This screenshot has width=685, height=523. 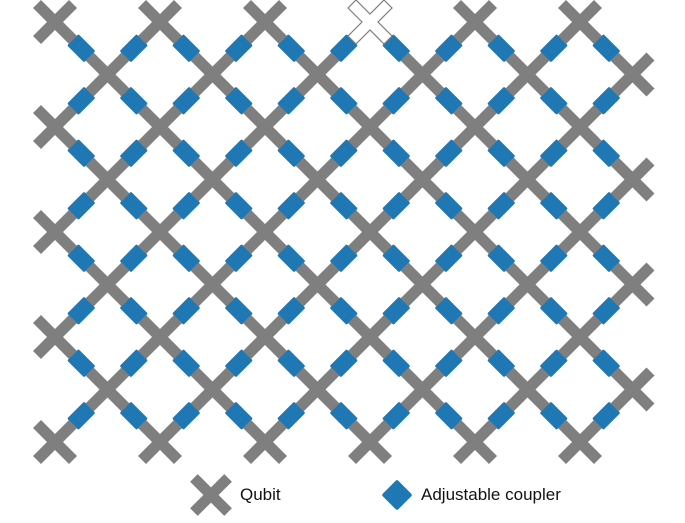 I want to click on legend-coupler-diamond-icon, so click(x=397, y=495).